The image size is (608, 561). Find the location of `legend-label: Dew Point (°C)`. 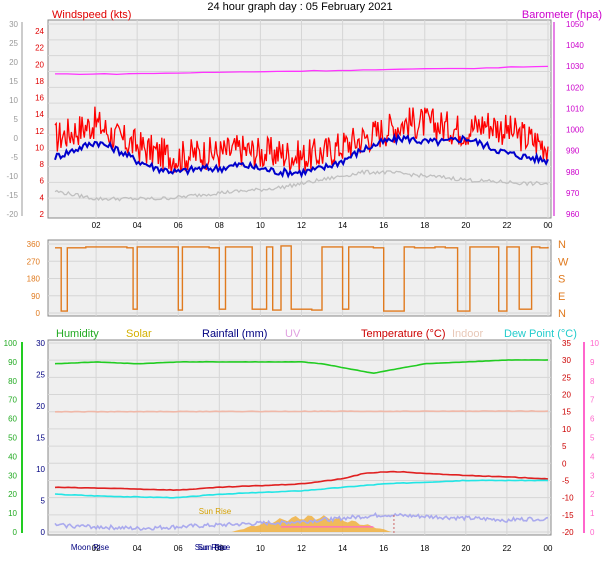

legend-label: Dew Point (°C) is located at coordinates (540, 334).